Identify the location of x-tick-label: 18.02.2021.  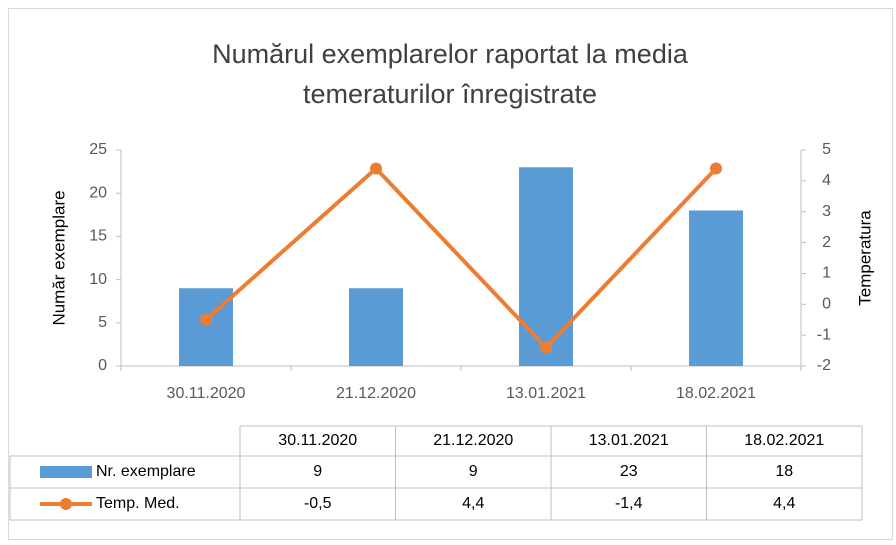
(716, 393).